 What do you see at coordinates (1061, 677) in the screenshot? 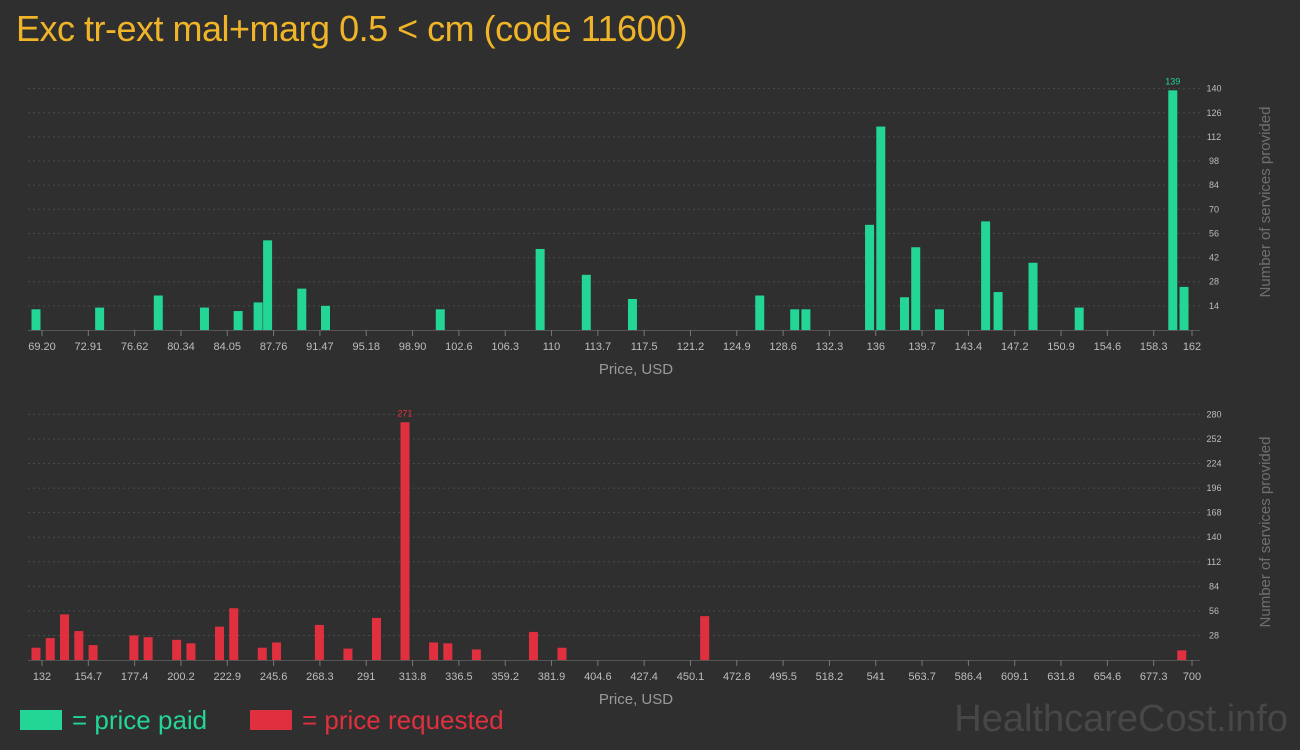
I see `x-tick-label: 631.8` at bounding box center [1061, 677].